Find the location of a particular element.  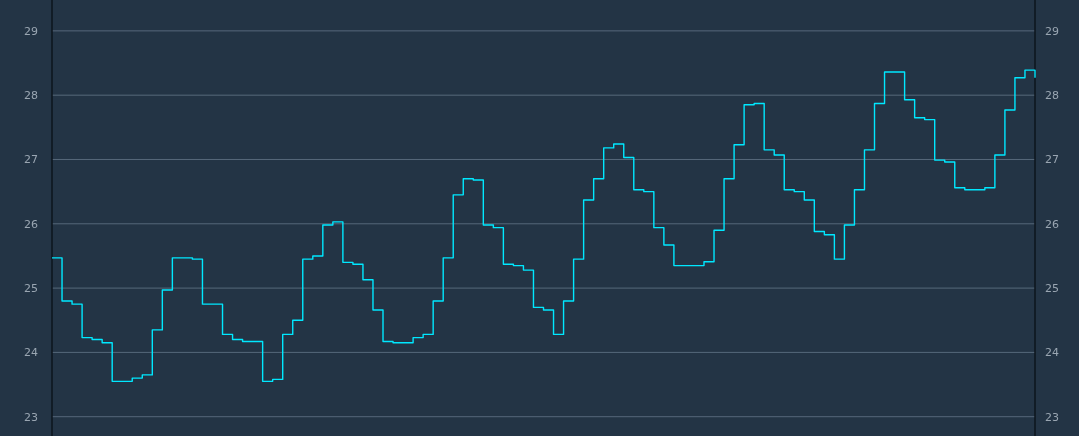

y2-tick-label: 29 is located at coordinates (1052, 31).